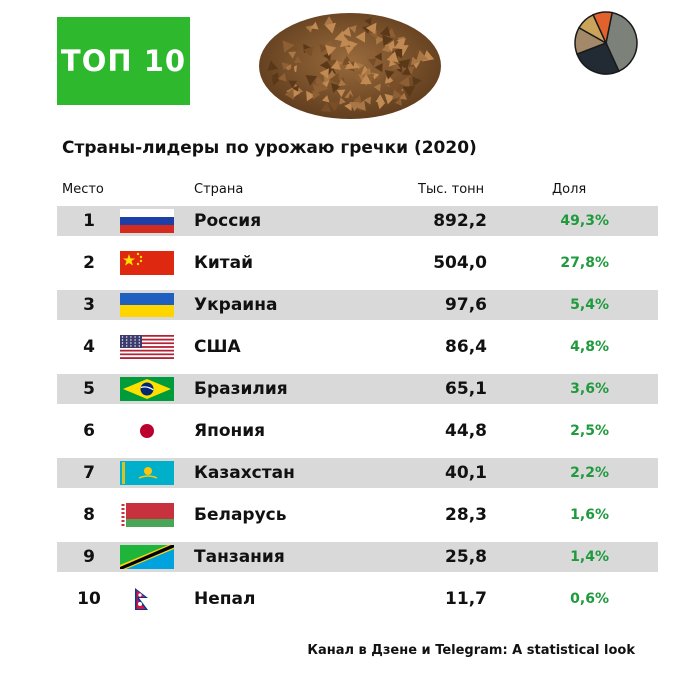  What do you see at coordinates (460, 263) in the screenshot?
I see `value-cell: 504,0` at bounding box center [460, 263].